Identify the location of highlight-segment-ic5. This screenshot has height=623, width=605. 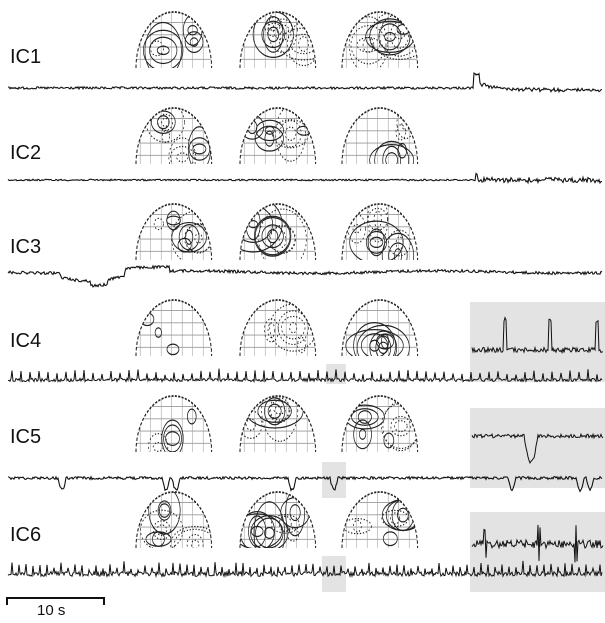
(334, 480).